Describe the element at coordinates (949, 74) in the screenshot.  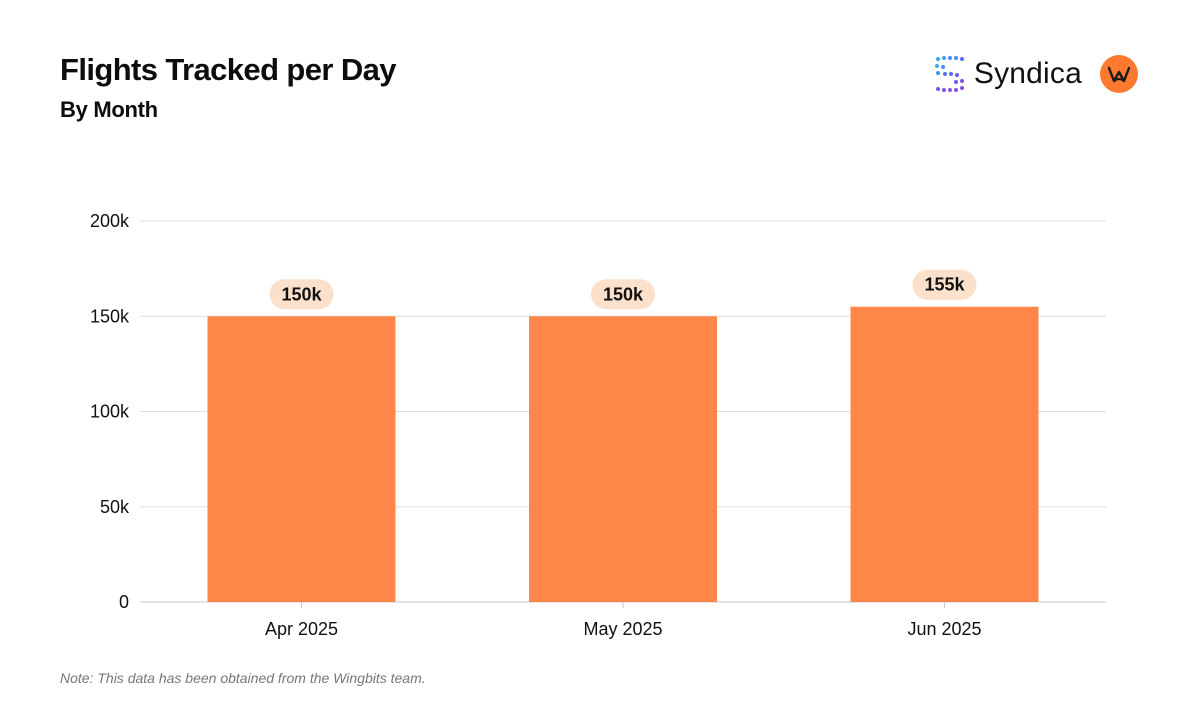
I see `syndica-dots-logo-icon` at that location.